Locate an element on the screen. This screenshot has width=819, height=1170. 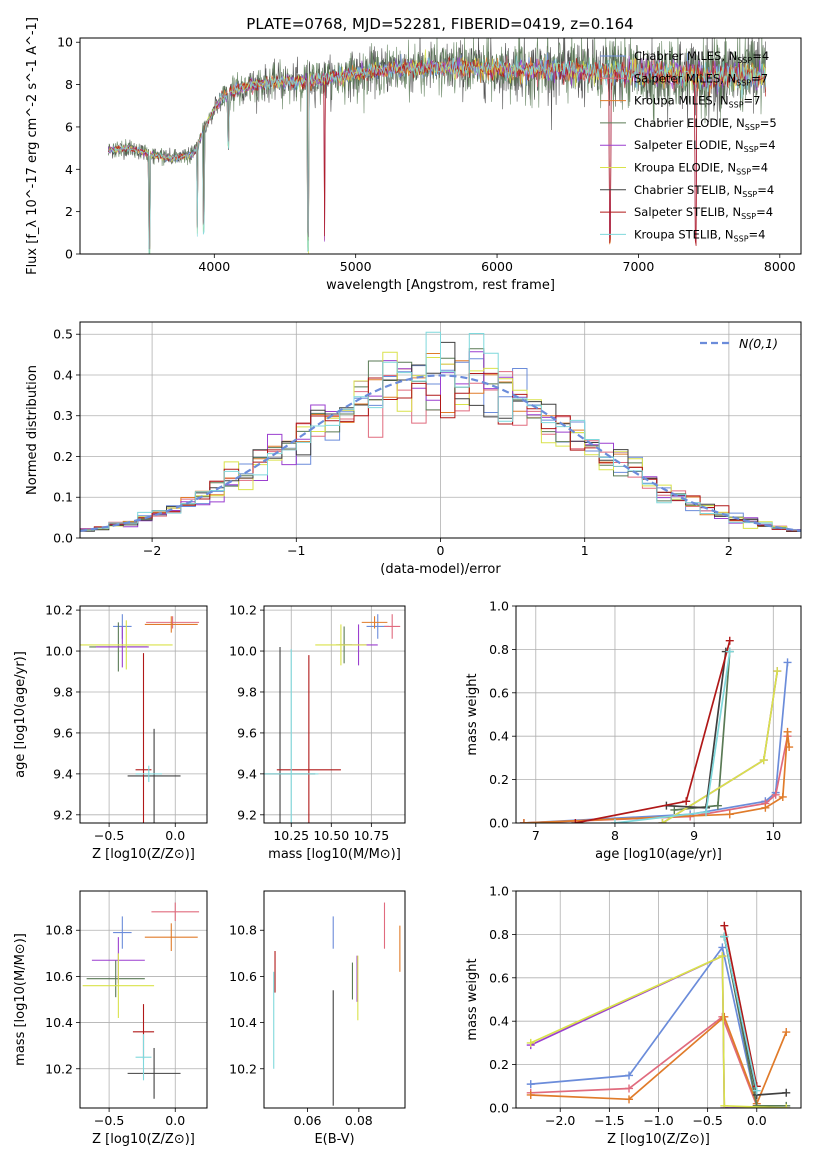
x-axis-label: (data-model)/error is located at coordinates (440, 569).